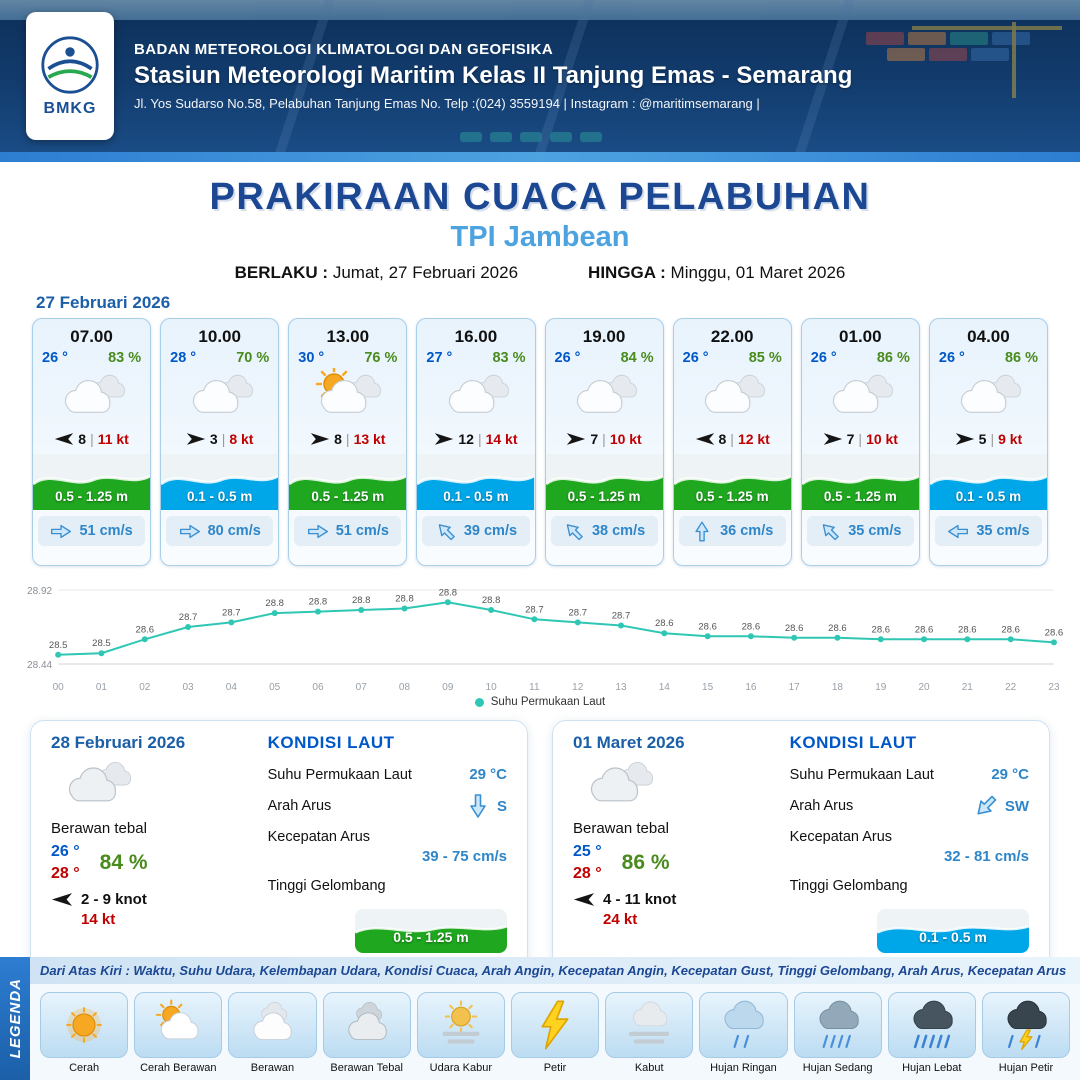 Image resolution: width=1080 pixels, height=1080 pixels. Describe the element at coordinates (183, 358) in the screenshot. I see `card-temperature: 28 °` at that location.